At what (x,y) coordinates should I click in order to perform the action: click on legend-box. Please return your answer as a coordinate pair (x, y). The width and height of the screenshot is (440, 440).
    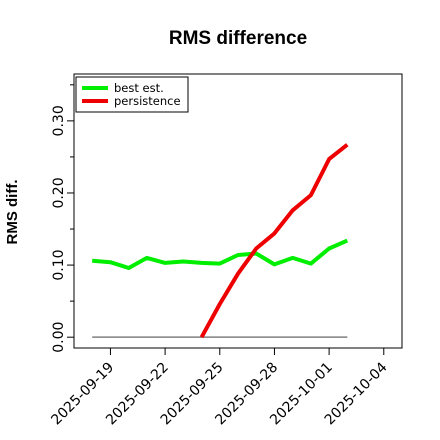
    Looking at the image, I should click on (132, 94).